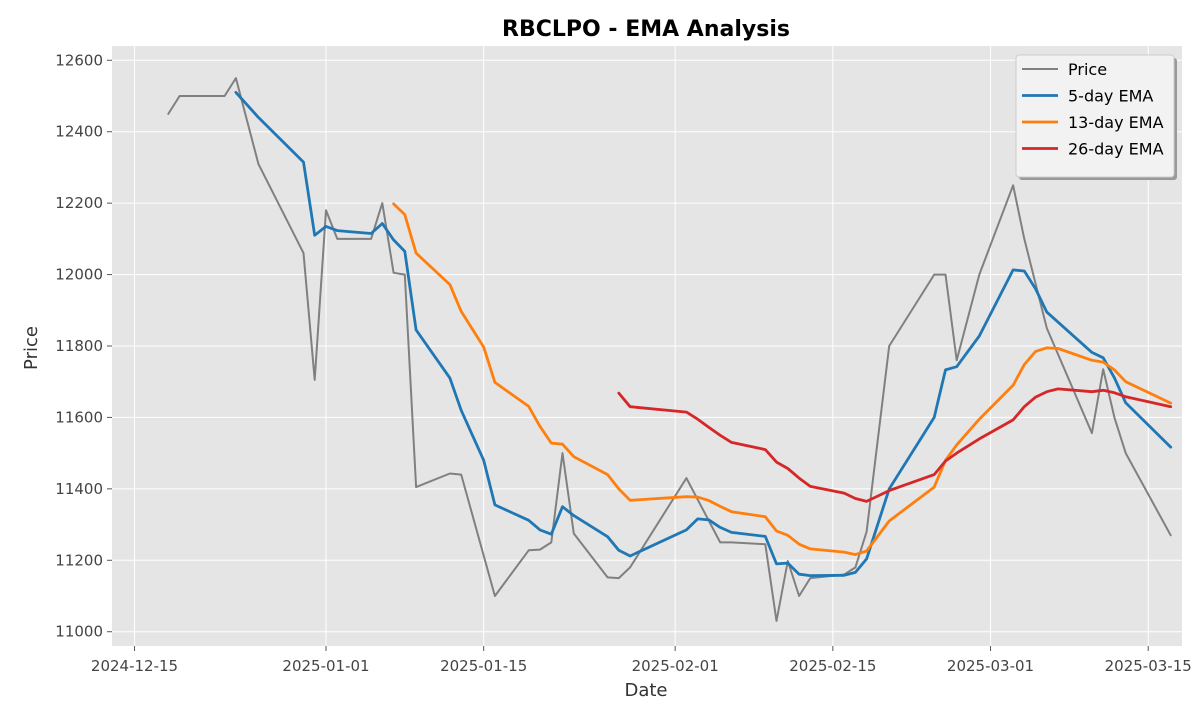 Image resolution: width=1200 pixels, height=720 pixels. Describe the element at coordinates (1116, 122) in the screenshot. I see `legend-label: 13-day EMA` at that location.